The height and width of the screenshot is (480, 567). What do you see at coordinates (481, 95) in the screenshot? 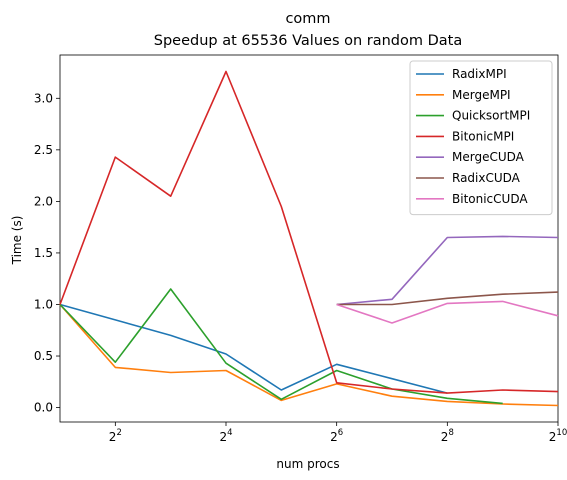
I see `legend-label: MergeMPI` at bounding box center [481, 95].